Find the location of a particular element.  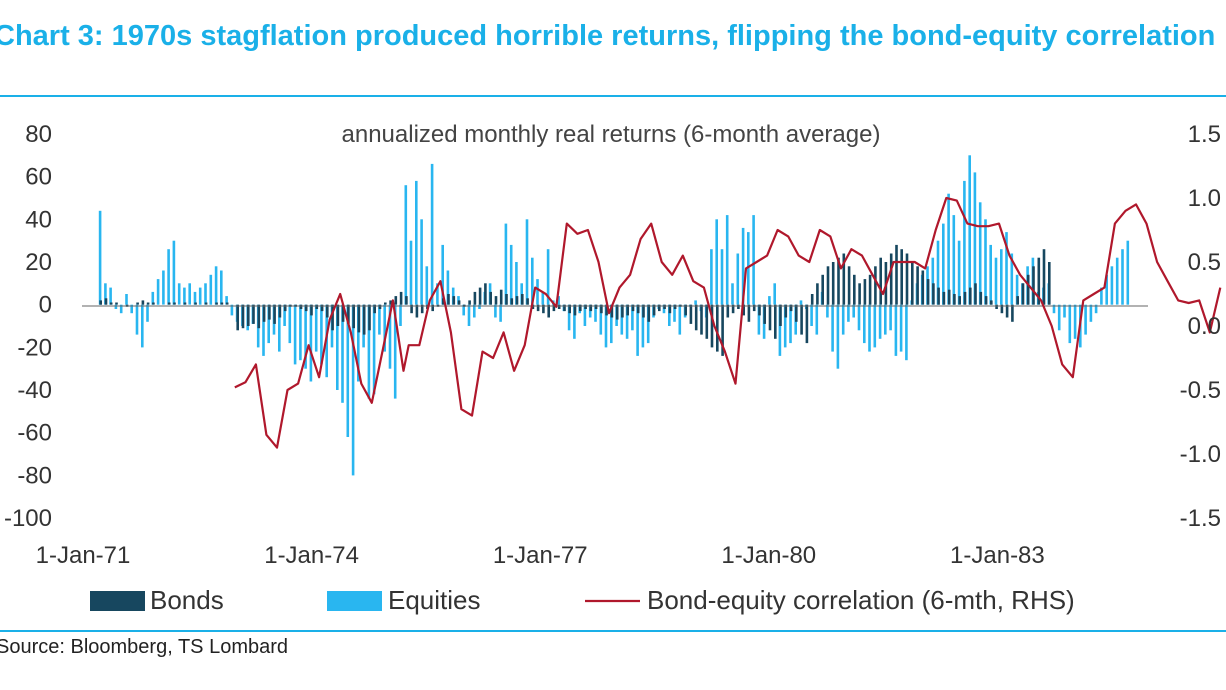

bonds-bars is located at coordinates (575, 300).